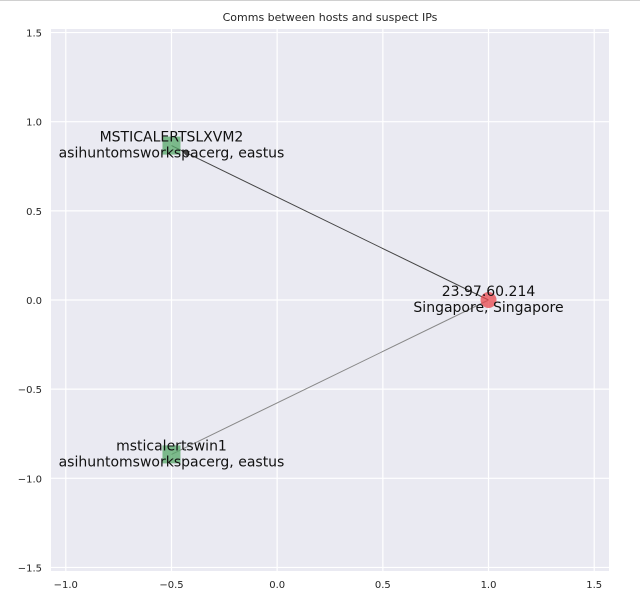 This screenshot has height=616, width=640. Describe the element at coordinates (488, 300) in the screenshot. I see `ip-node-ip1` at that location.